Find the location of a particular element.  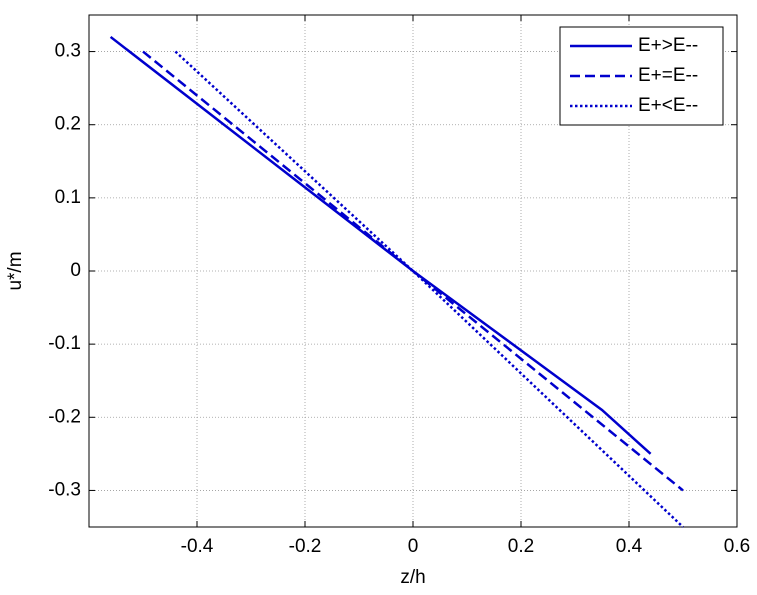

x-tick-label: -0.2 is located at coordinates (305, 546).